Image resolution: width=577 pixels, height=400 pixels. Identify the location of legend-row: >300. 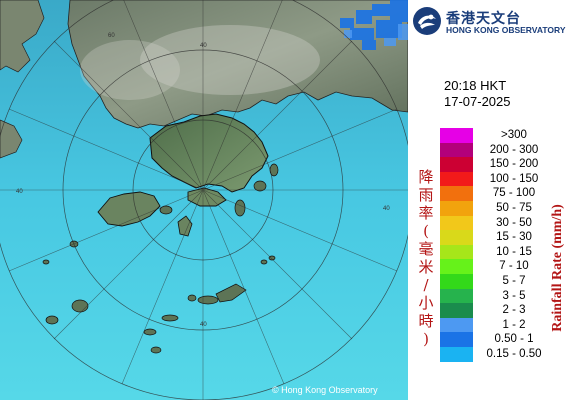
(505, 135).